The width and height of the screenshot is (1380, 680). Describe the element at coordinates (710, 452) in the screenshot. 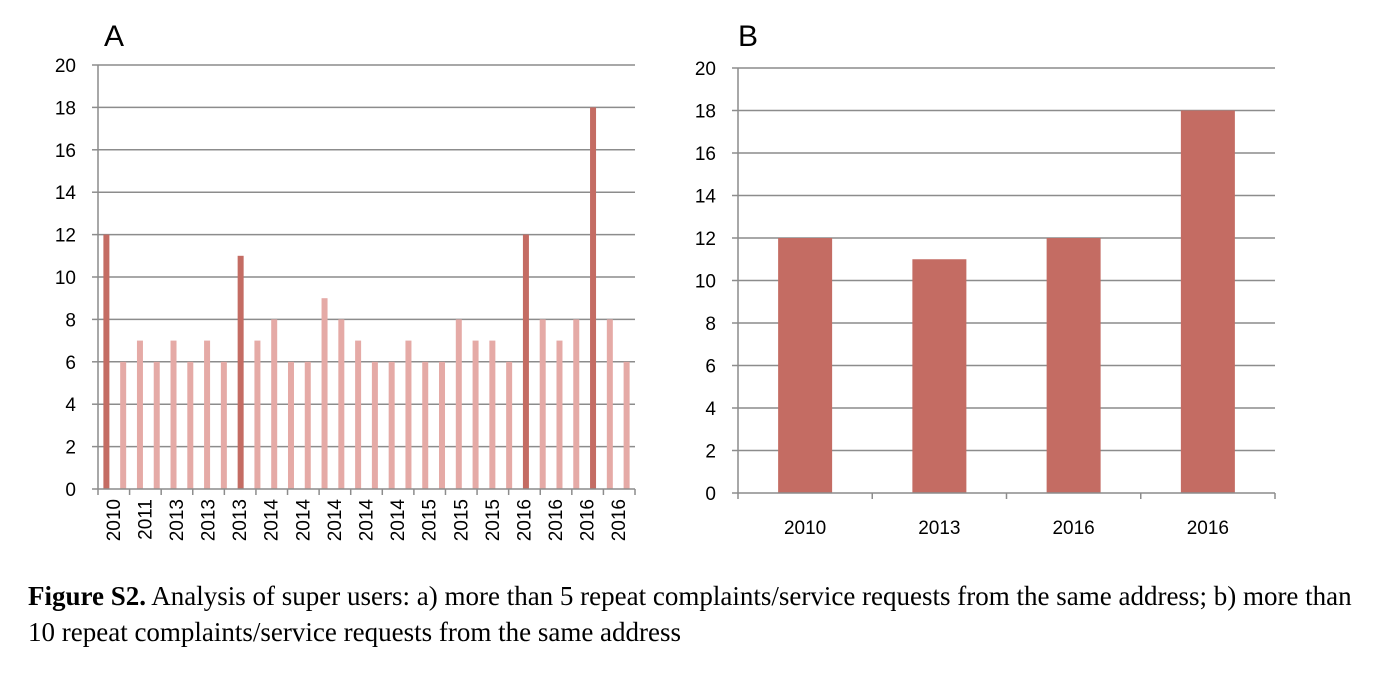

I see `y-tick-label-b: 2` at that location.